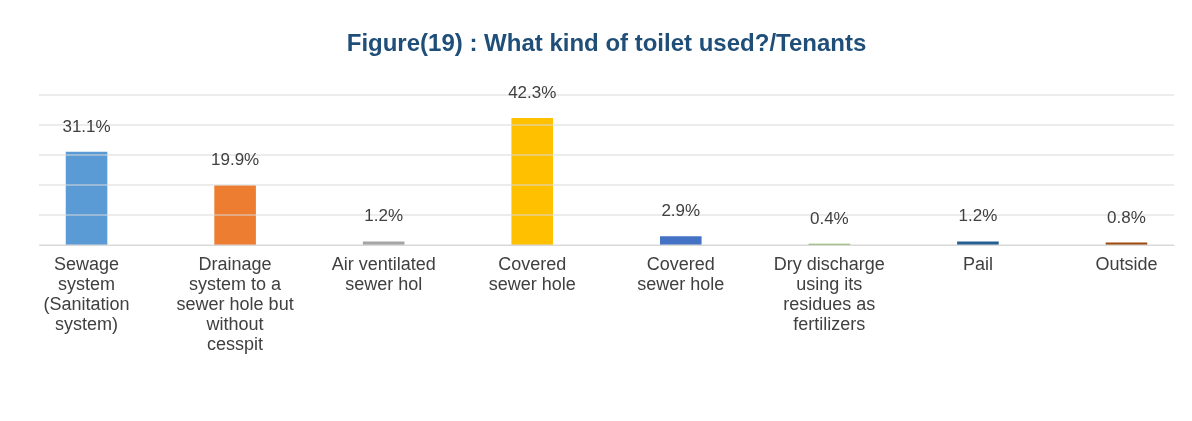 The image size is (1192, 421). Describe the element at coordinates (235, 303) in the screenshot. I see `x-tick-label: Drainage system to a sewer hole but without cesspit` at that location.